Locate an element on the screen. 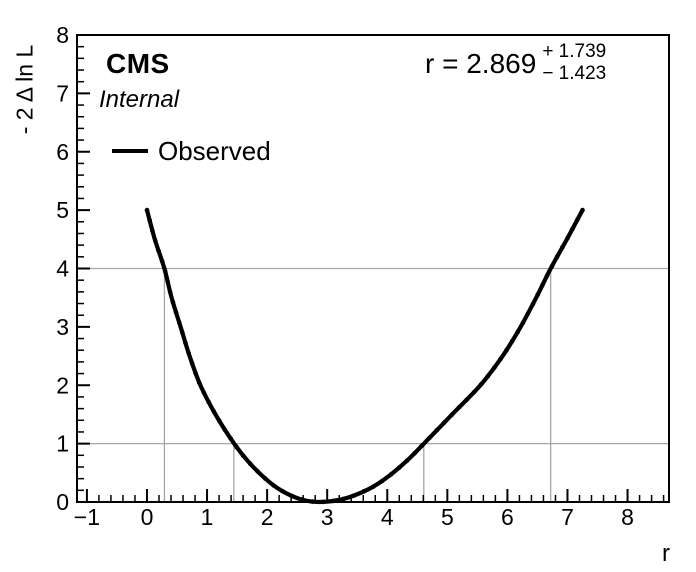 This screenshot has height=572, width=696. y-tick-label: 2 is located at coordinates (62, 385).